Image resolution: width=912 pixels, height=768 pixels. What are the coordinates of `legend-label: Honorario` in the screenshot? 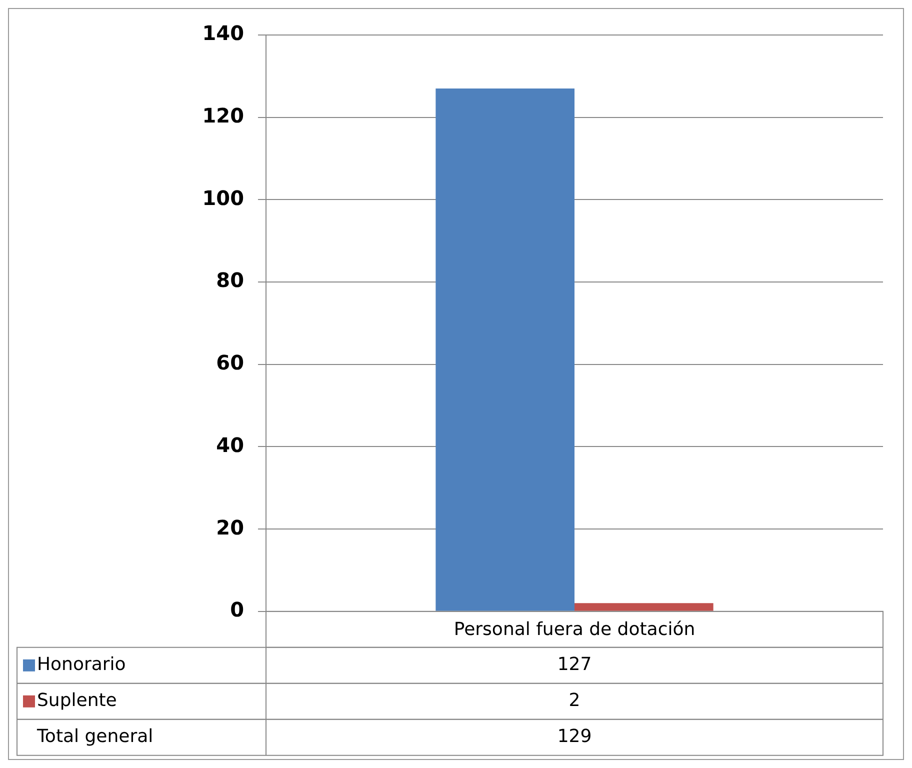 It's located at (81, 665).